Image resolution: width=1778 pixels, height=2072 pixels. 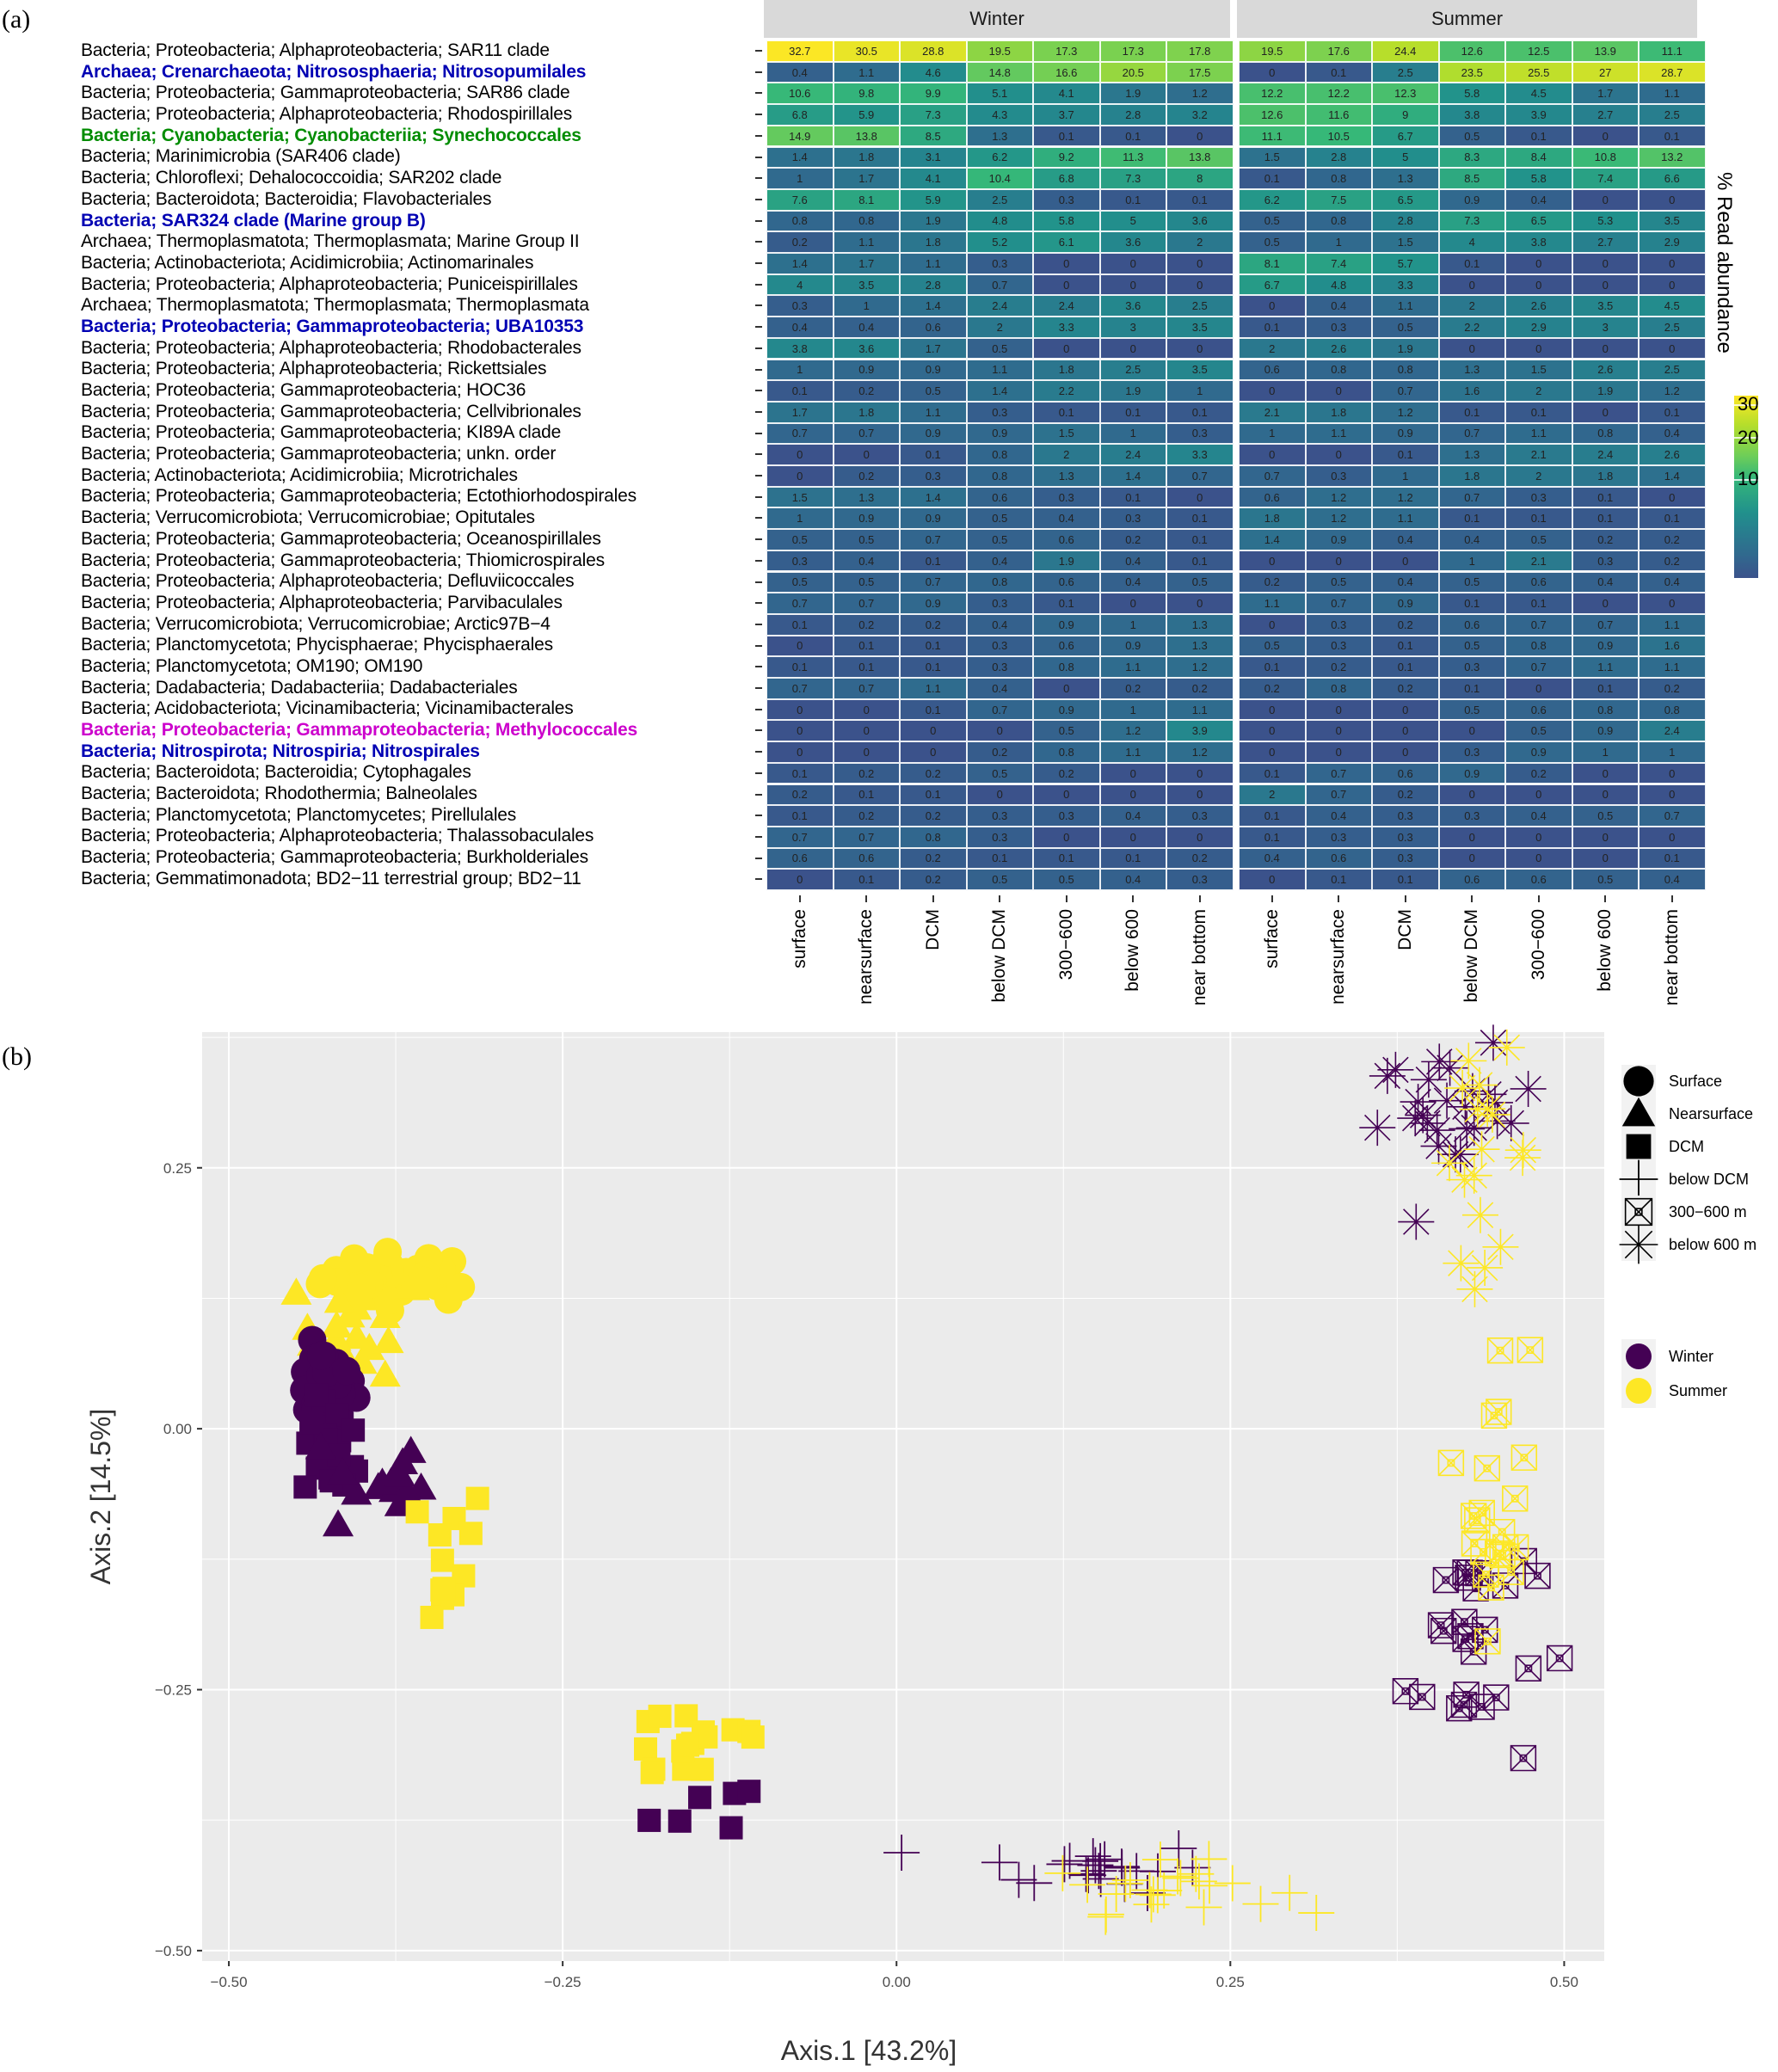 What do you see at coordinates (1672, 476) in the screenshot?
I see `heatmap-cell-summer: 1.4` at bounding box center [1672, 476].